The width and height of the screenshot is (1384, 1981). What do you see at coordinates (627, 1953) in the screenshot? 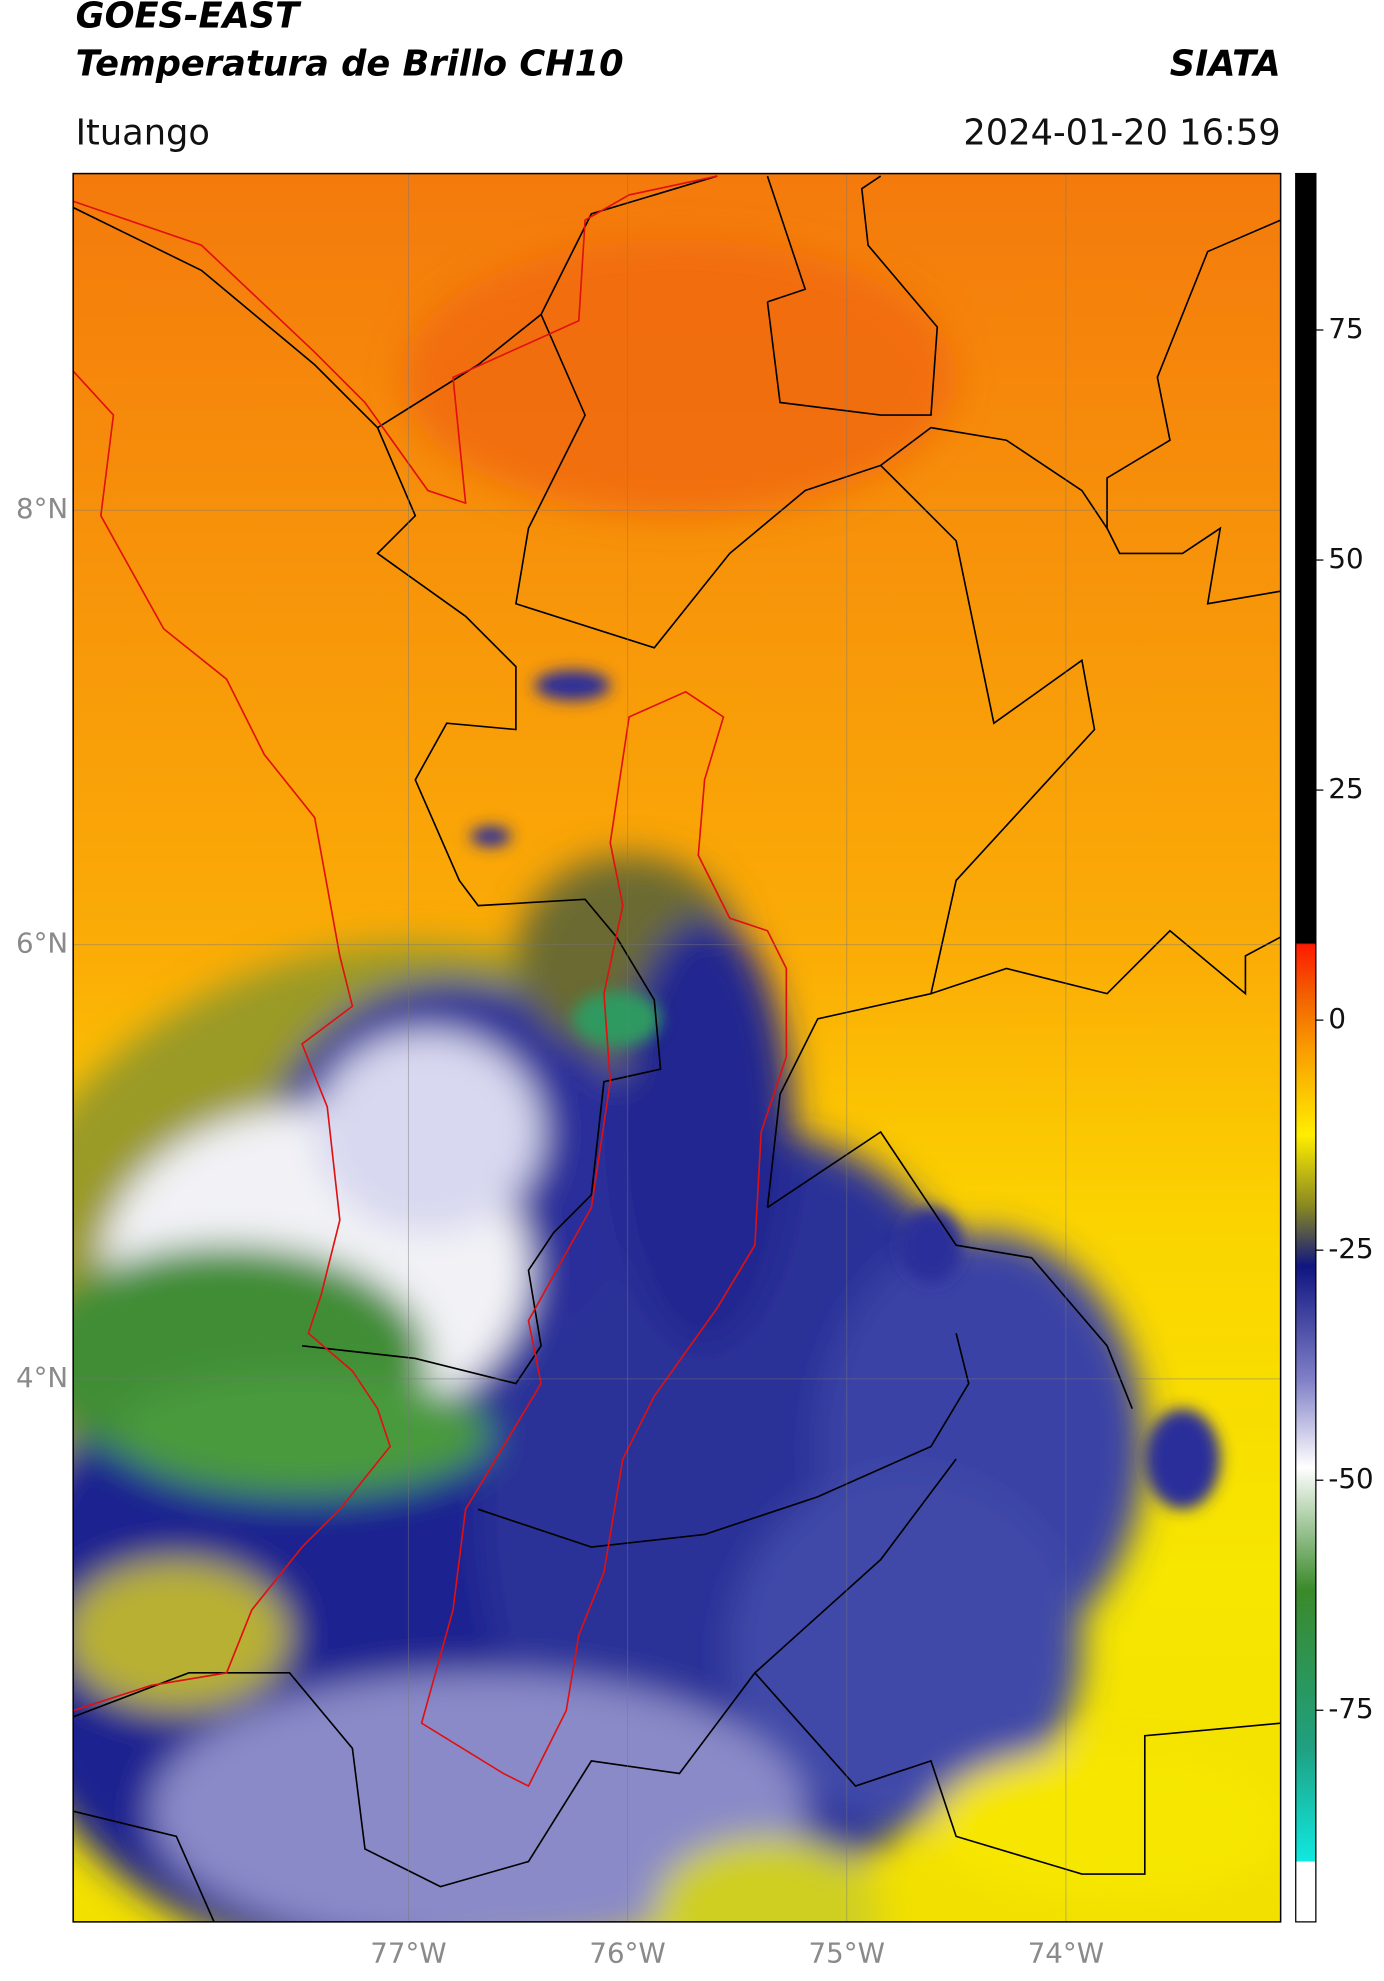
I see `lon-tick-label: 76°W` at bounding box center [627, 1953].